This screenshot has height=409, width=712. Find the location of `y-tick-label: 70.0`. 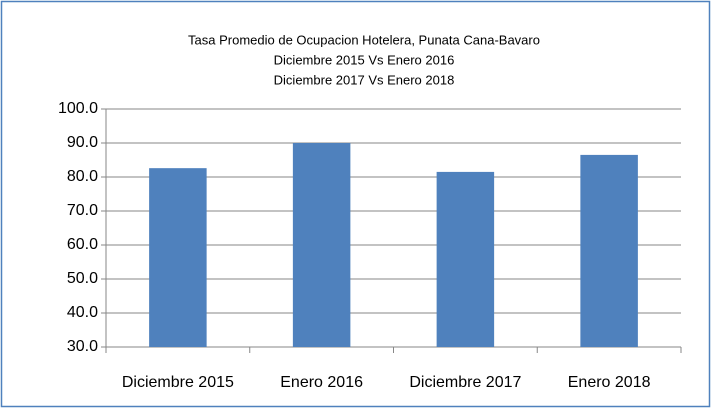

y-tick-label: 70.0 is located at coordinates (82, 210).